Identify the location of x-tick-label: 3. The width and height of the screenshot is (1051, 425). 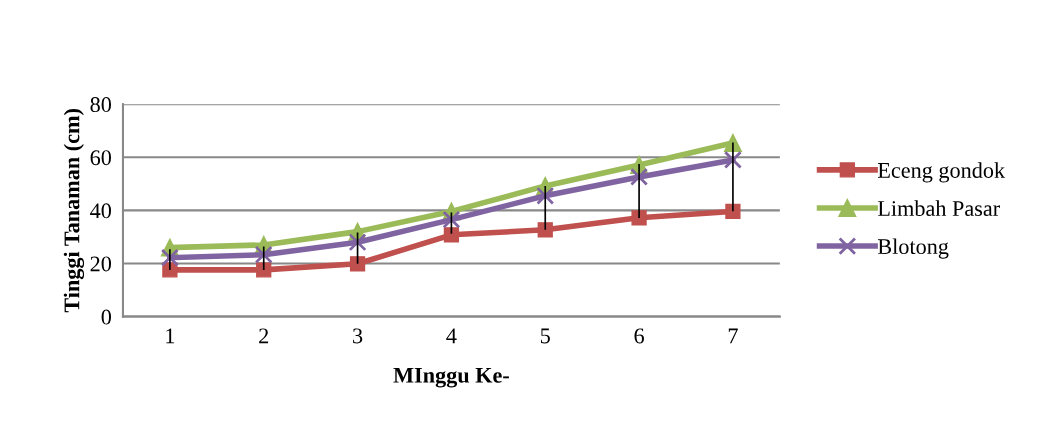
(358, 336).